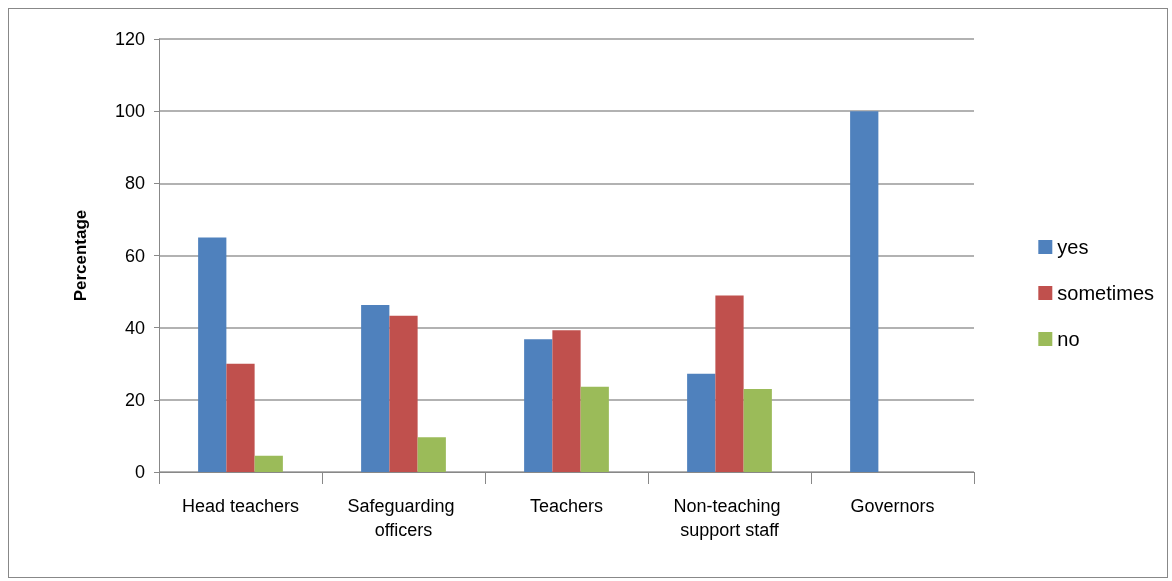  I want to click on y-tick-label: 120, so click(129, 39).